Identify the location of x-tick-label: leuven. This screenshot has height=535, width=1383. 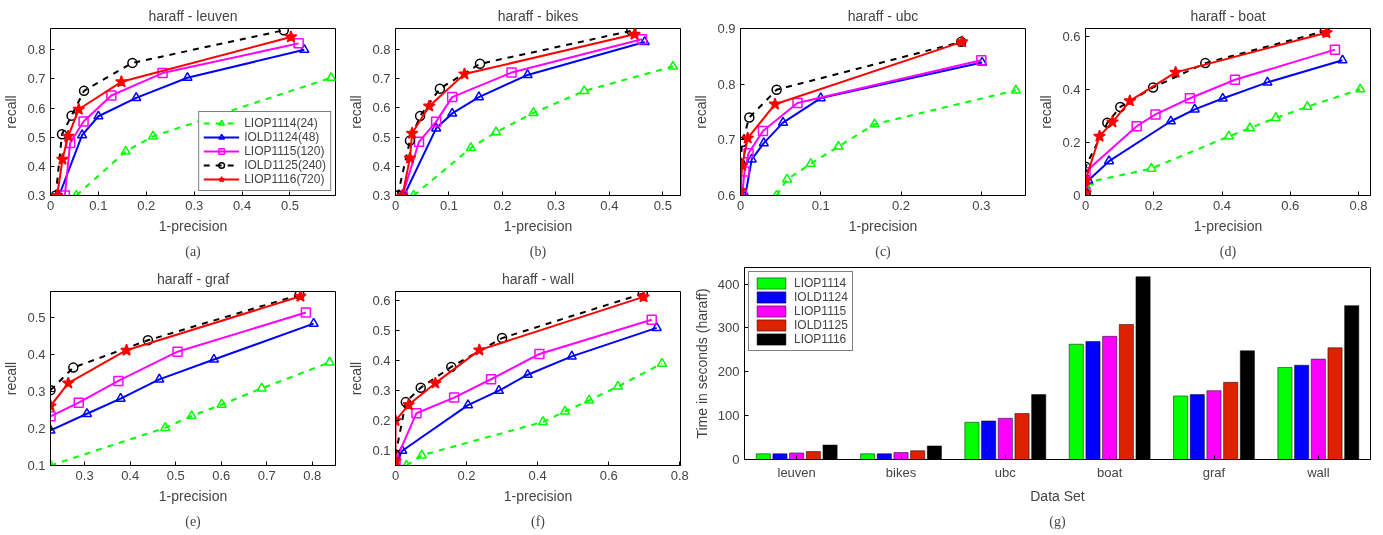
(796, 472).